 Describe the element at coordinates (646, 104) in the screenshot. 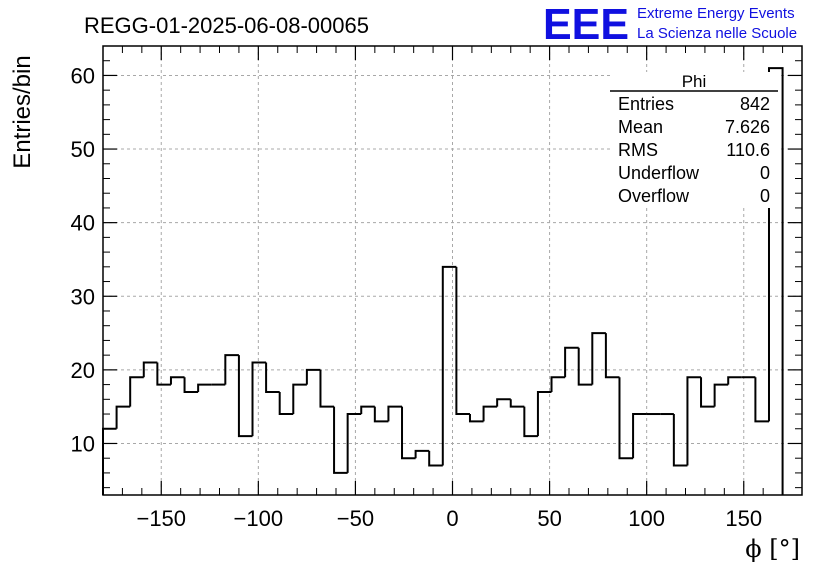

I see `stats-row-label: Entries` at that location.